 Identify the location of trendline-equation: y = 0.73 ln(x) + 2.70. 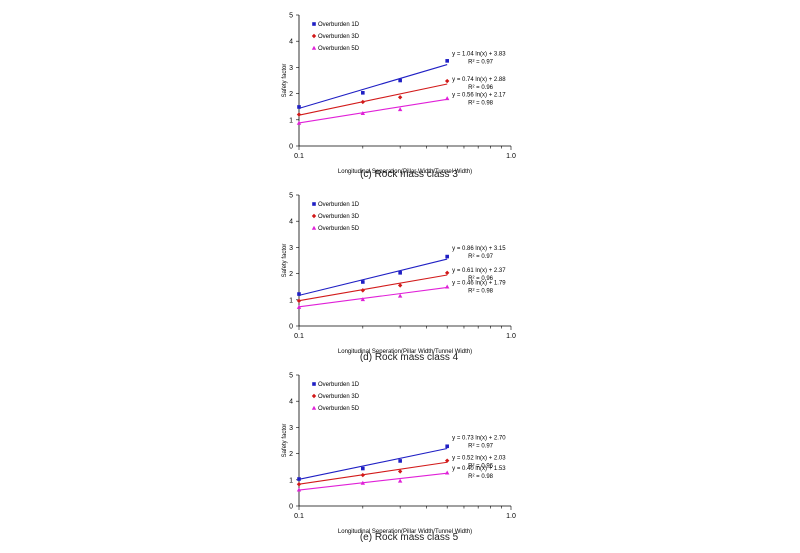
(479, 439).